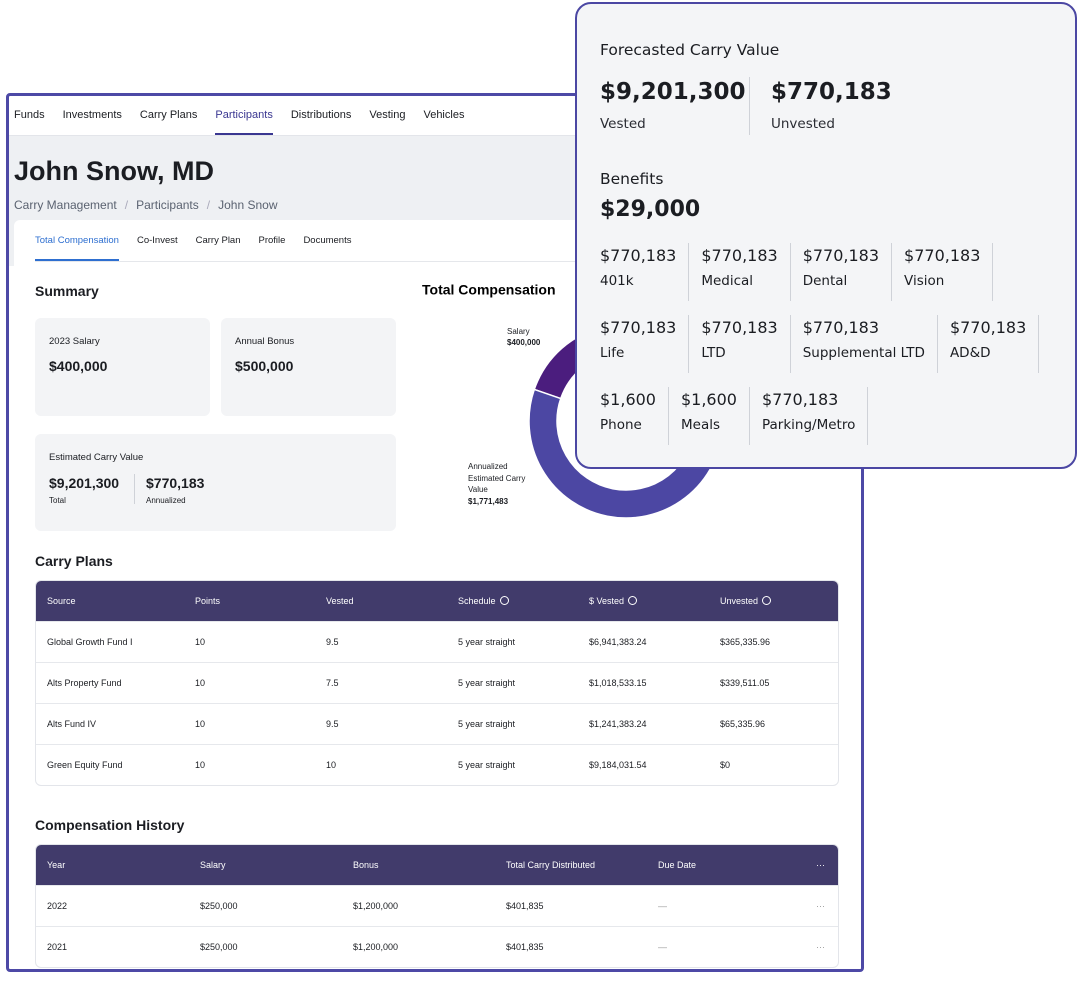  Describe the element at coordinates (518, 331) in the screenshot. I see `slice-name: Salary` at that location.